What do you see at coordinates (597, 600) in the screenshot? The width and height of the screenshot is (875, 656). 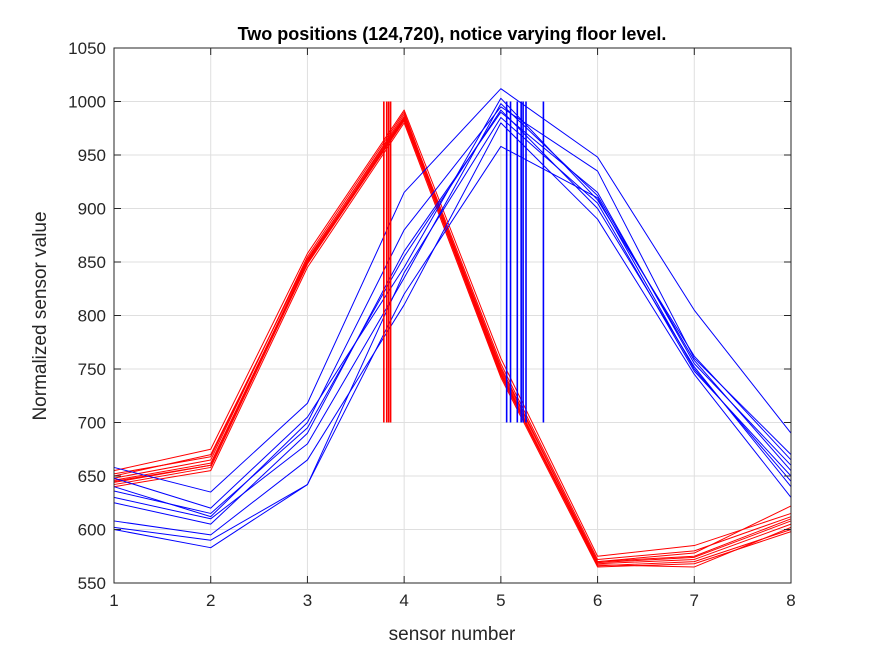 I see `x-tick-label: 6` at bounding box center [597, 600].